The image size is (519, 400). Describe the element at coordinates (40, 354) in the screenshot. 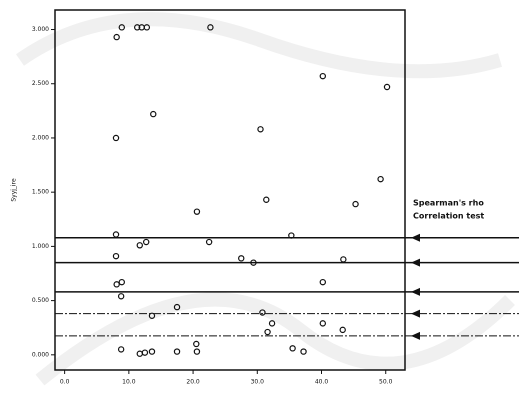

I see `y-tick-label: 0.000` at that location.